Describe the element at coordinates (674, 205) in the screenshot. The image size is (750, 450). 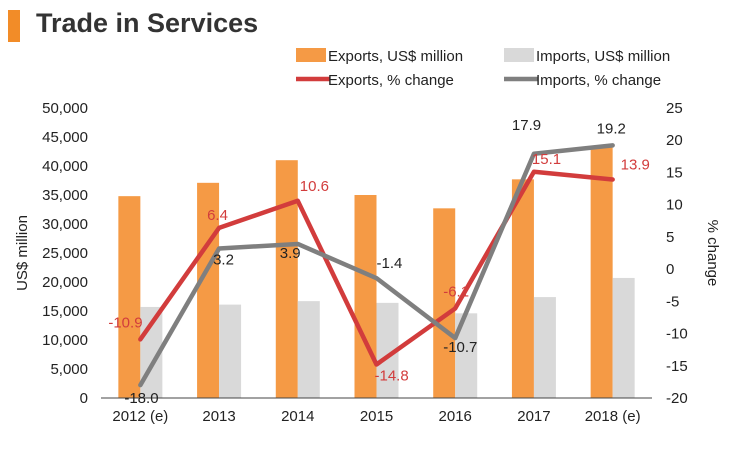
I see `y2-tick-label-6: 10` at that location.